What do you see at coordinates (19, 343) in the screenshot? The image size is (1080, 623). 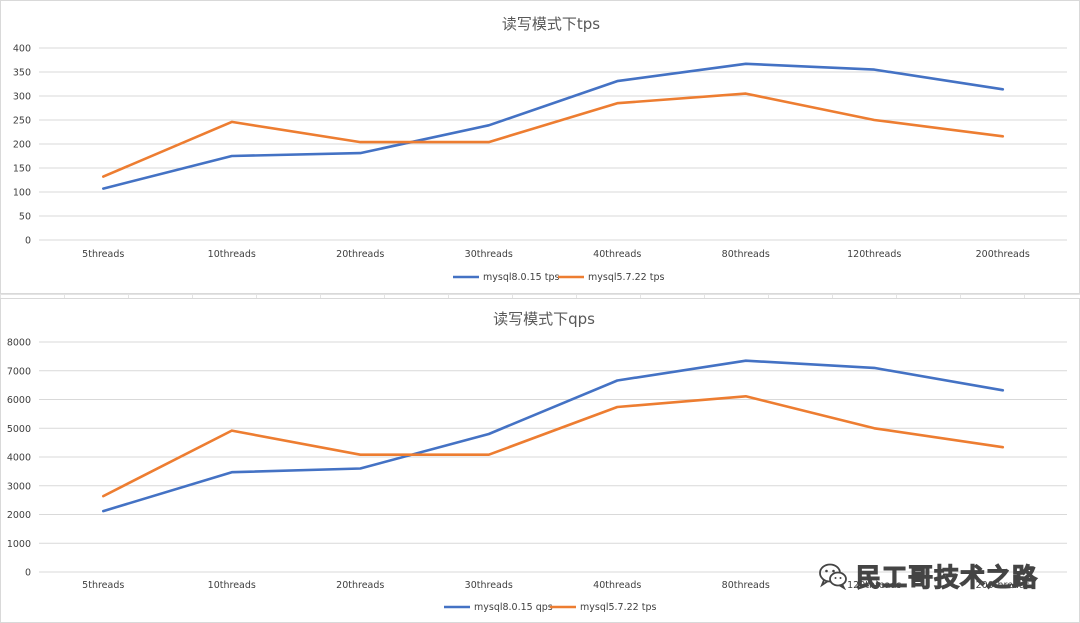 I see `y-tick-label: 8000` at bounding box center [19, 343].